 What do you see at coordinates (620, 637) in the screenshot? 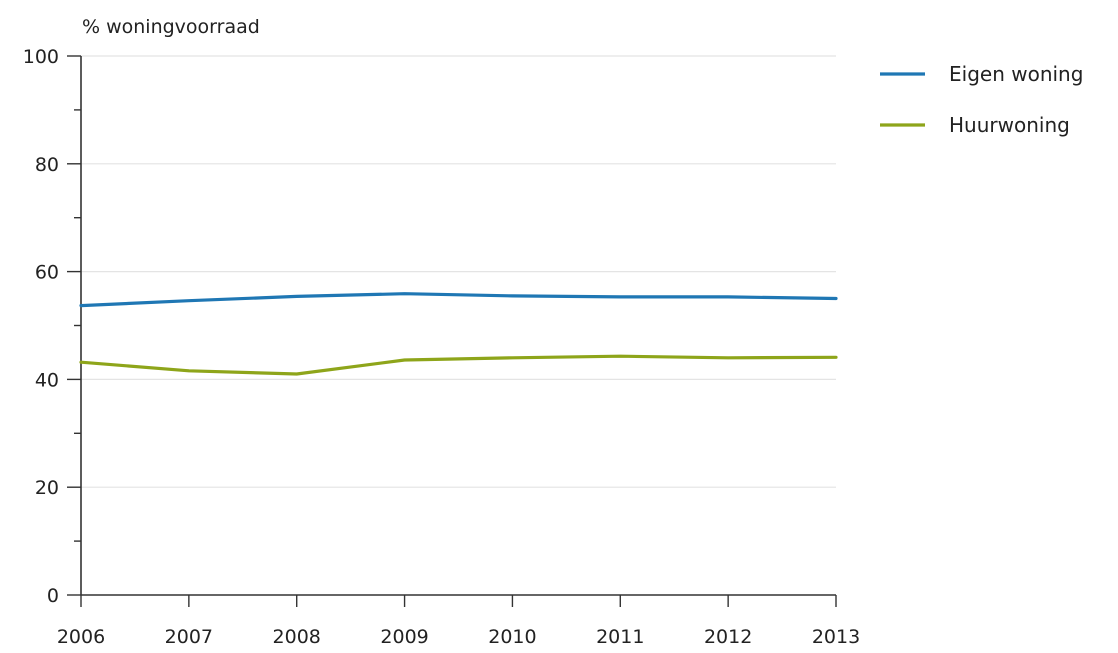
I see `x-tick-label-2011: 2011` at bounding box center [620, 637].